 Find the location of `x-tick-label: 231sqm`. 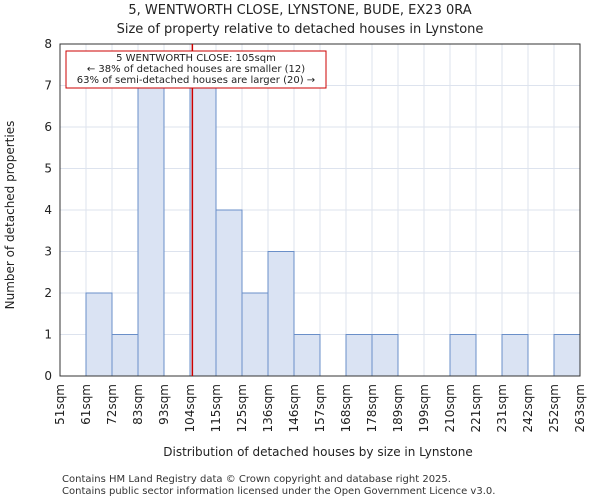

x-tick-label: 231sqm is located at coordinates (502, 408).